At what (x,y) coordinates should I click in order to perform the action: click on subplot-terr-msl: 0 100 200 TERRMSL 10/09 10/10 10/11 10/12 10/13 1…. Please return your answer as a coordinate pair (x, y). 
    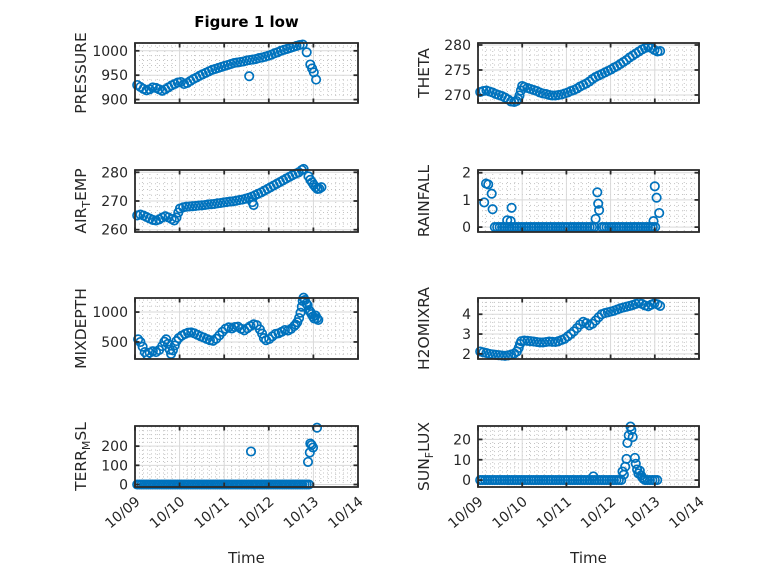
    Looking at the image, I should click on (219, 477).